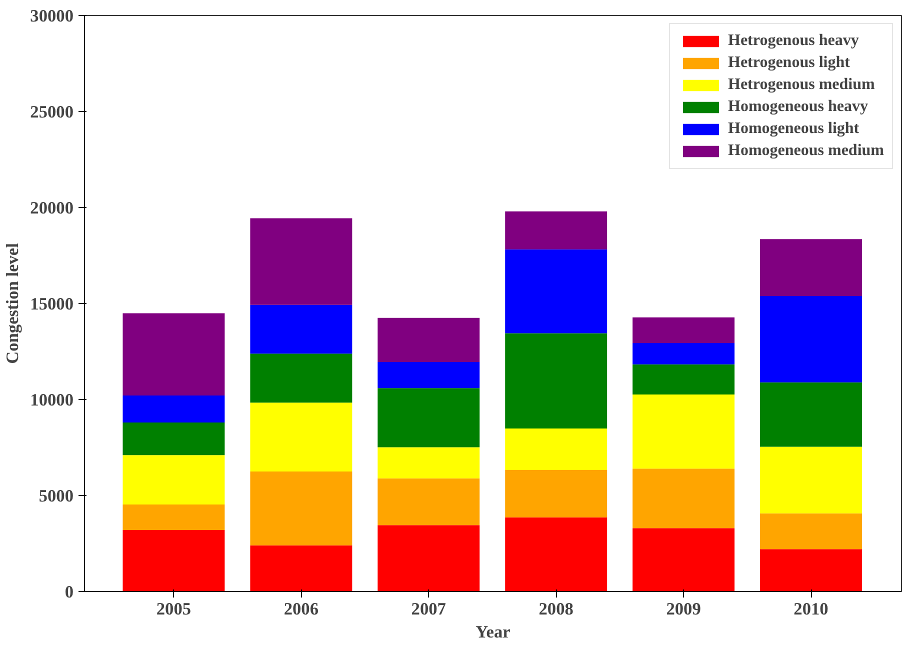 This screenshot has height=646, width=909. Describe the element at coordinates (69, 592) in the screenshot. I see `y-tick-label: 0` at that location.